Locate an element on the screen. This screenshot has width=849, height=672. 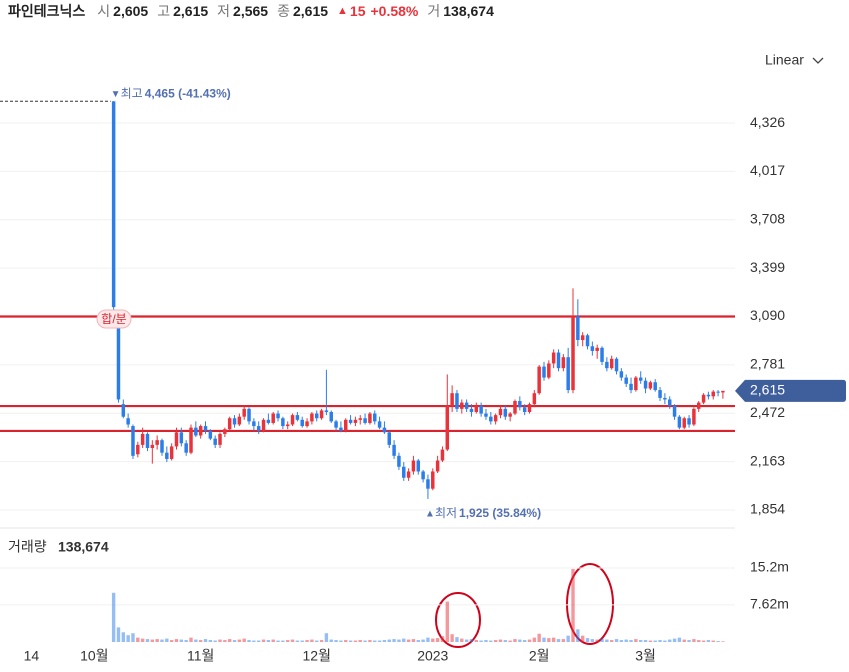
high-annotation-label: 최고 is located at coordinates (132, 93).